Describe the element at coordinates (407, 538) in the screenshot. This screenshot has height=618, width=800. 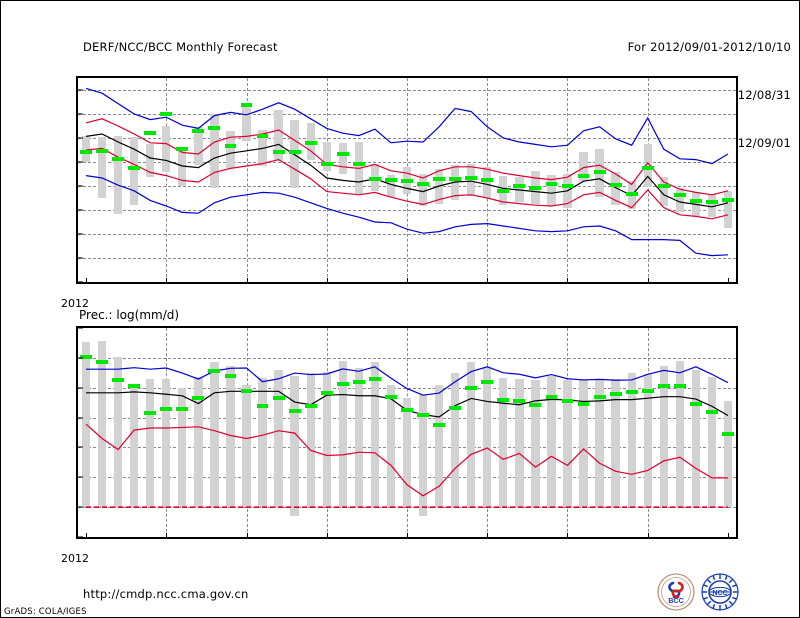
I see `x-axis-tick-label: 20SEP` at that location.